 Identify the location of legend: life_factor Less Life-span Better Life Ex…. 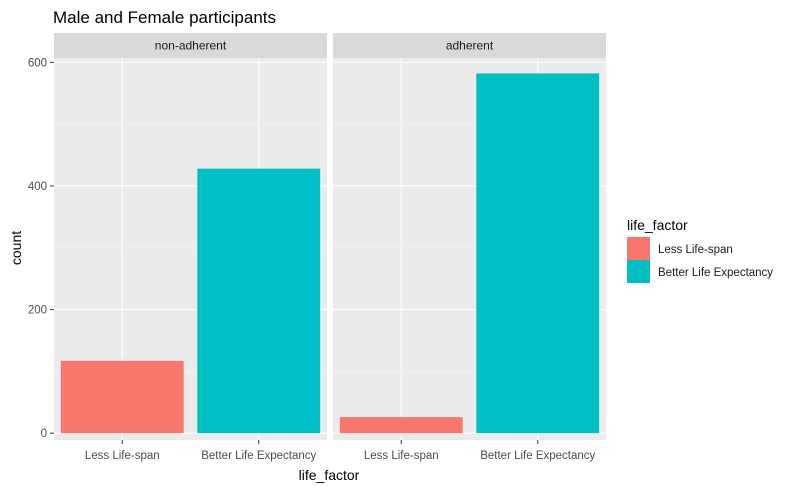
(700, 250).